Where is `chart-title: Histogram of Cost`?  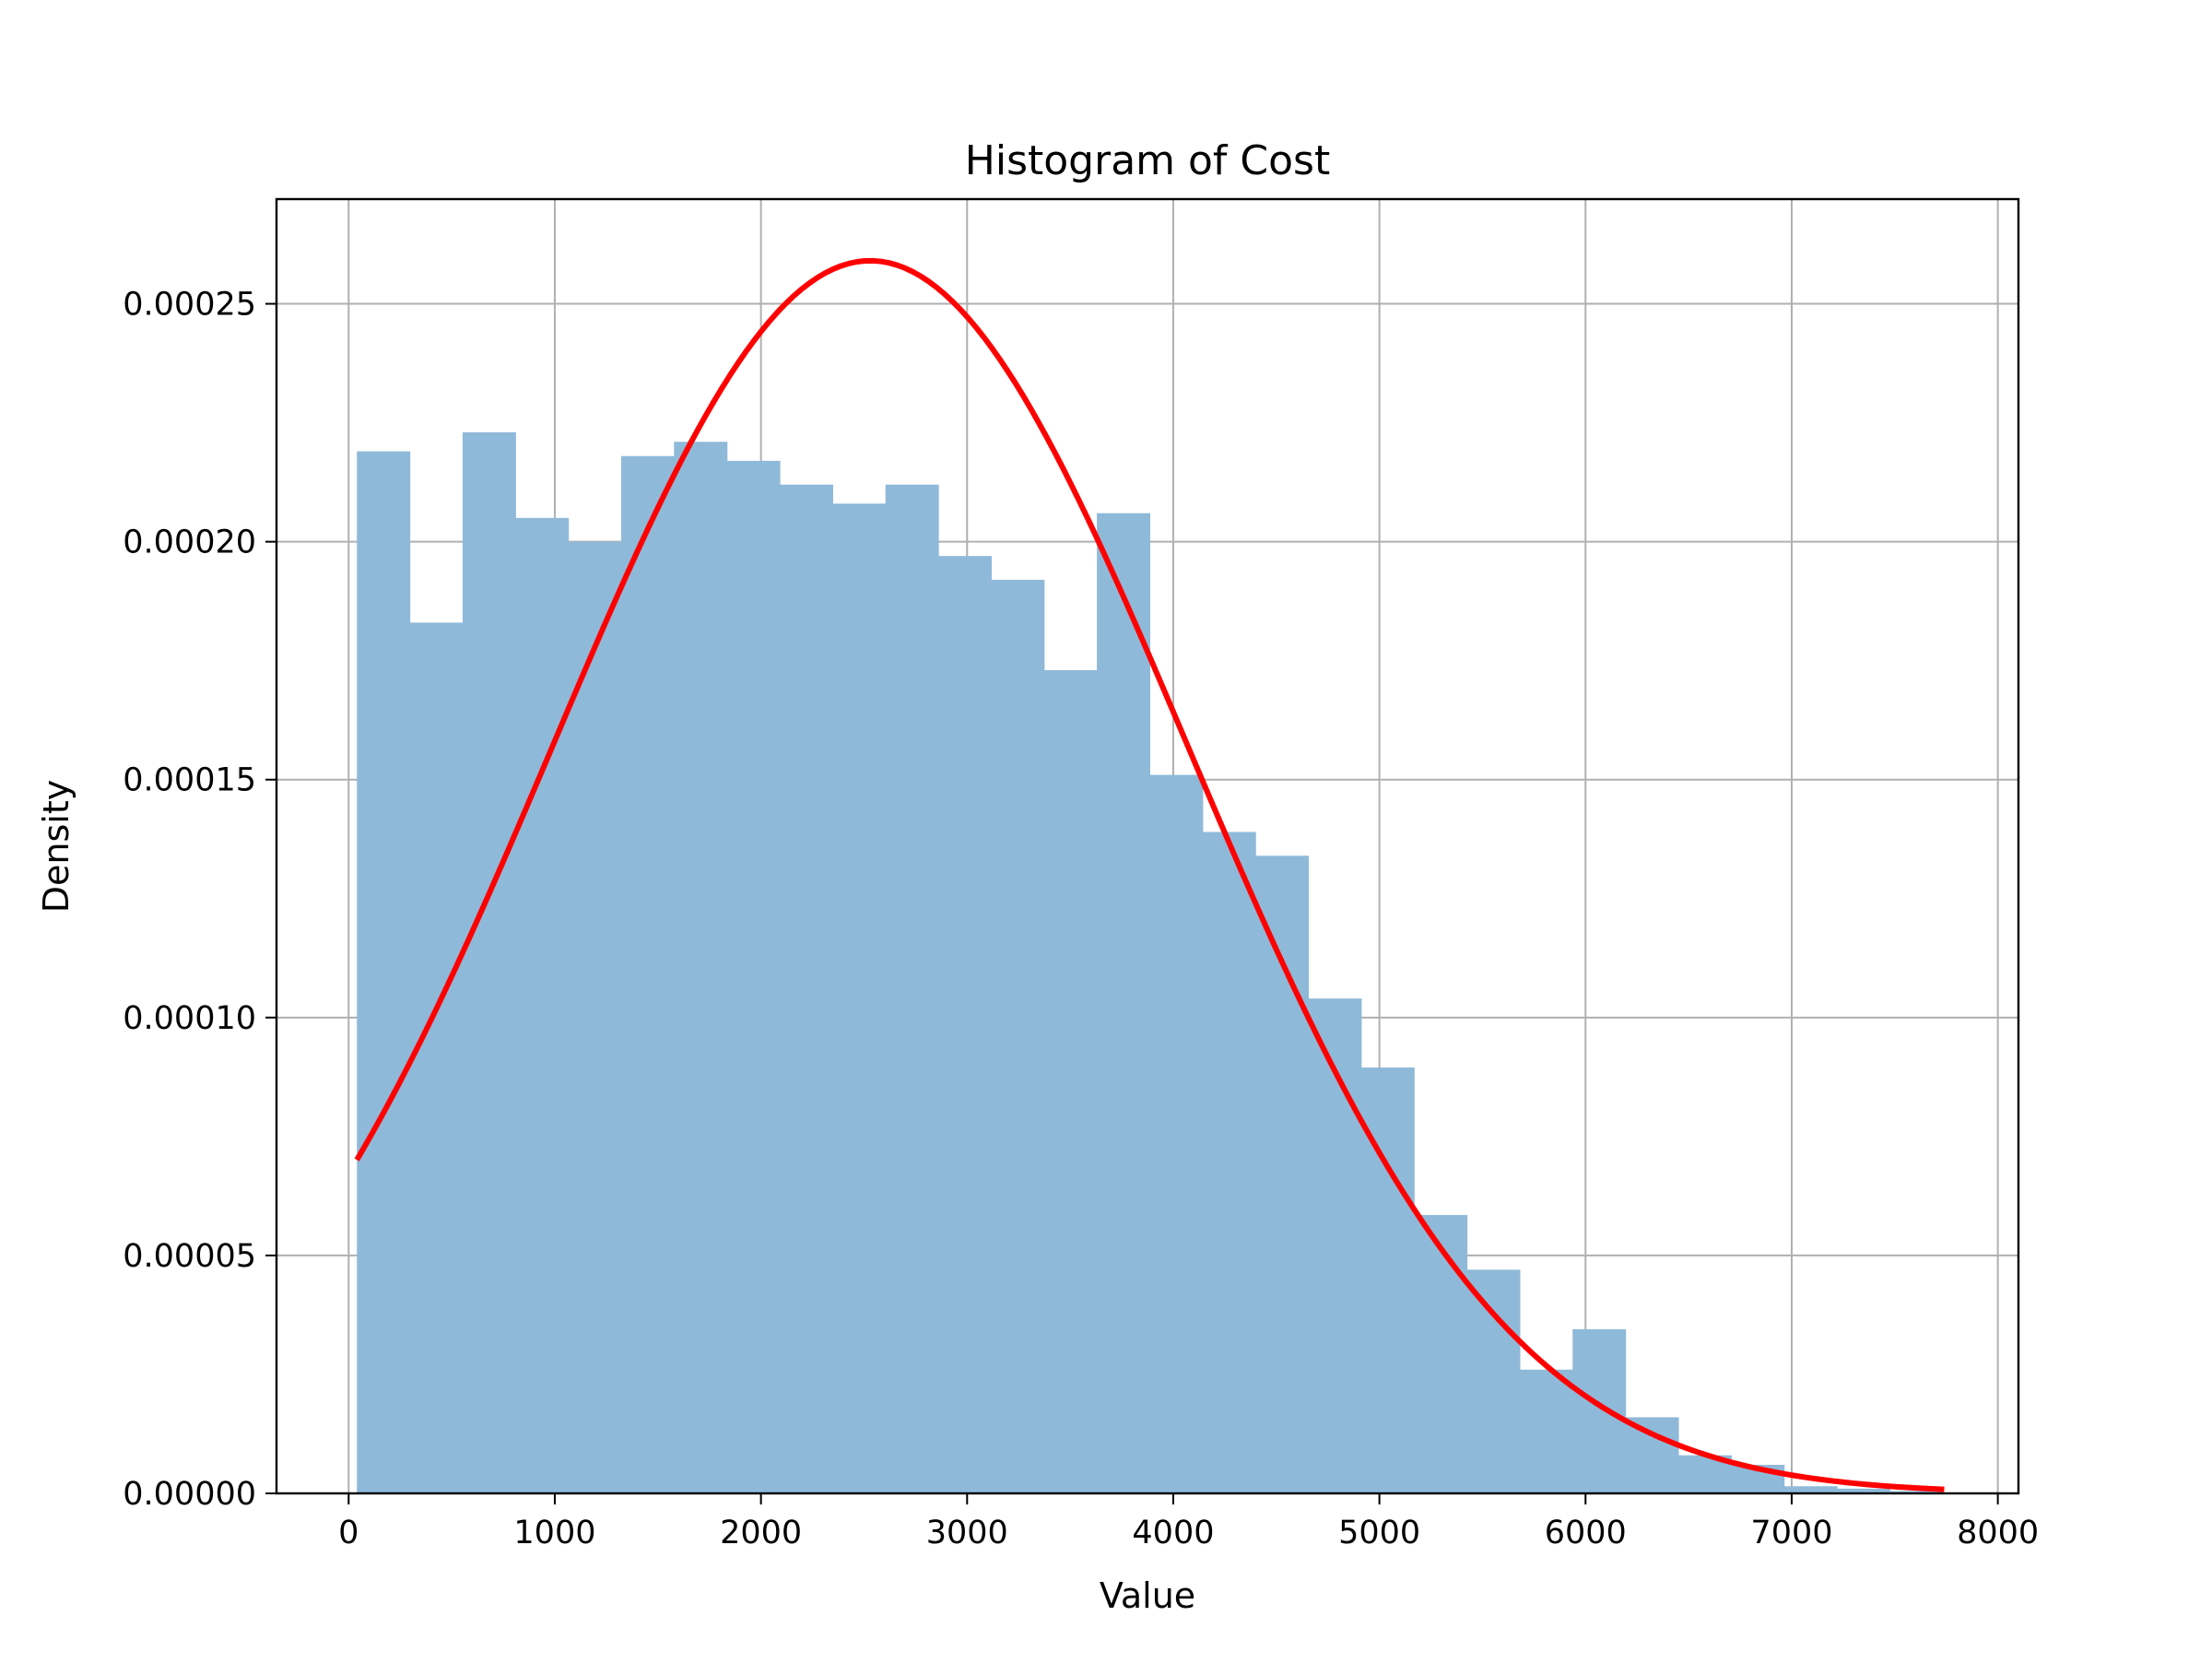 chart-title: Histogram of Cost is located at coordinates (1147, 160).